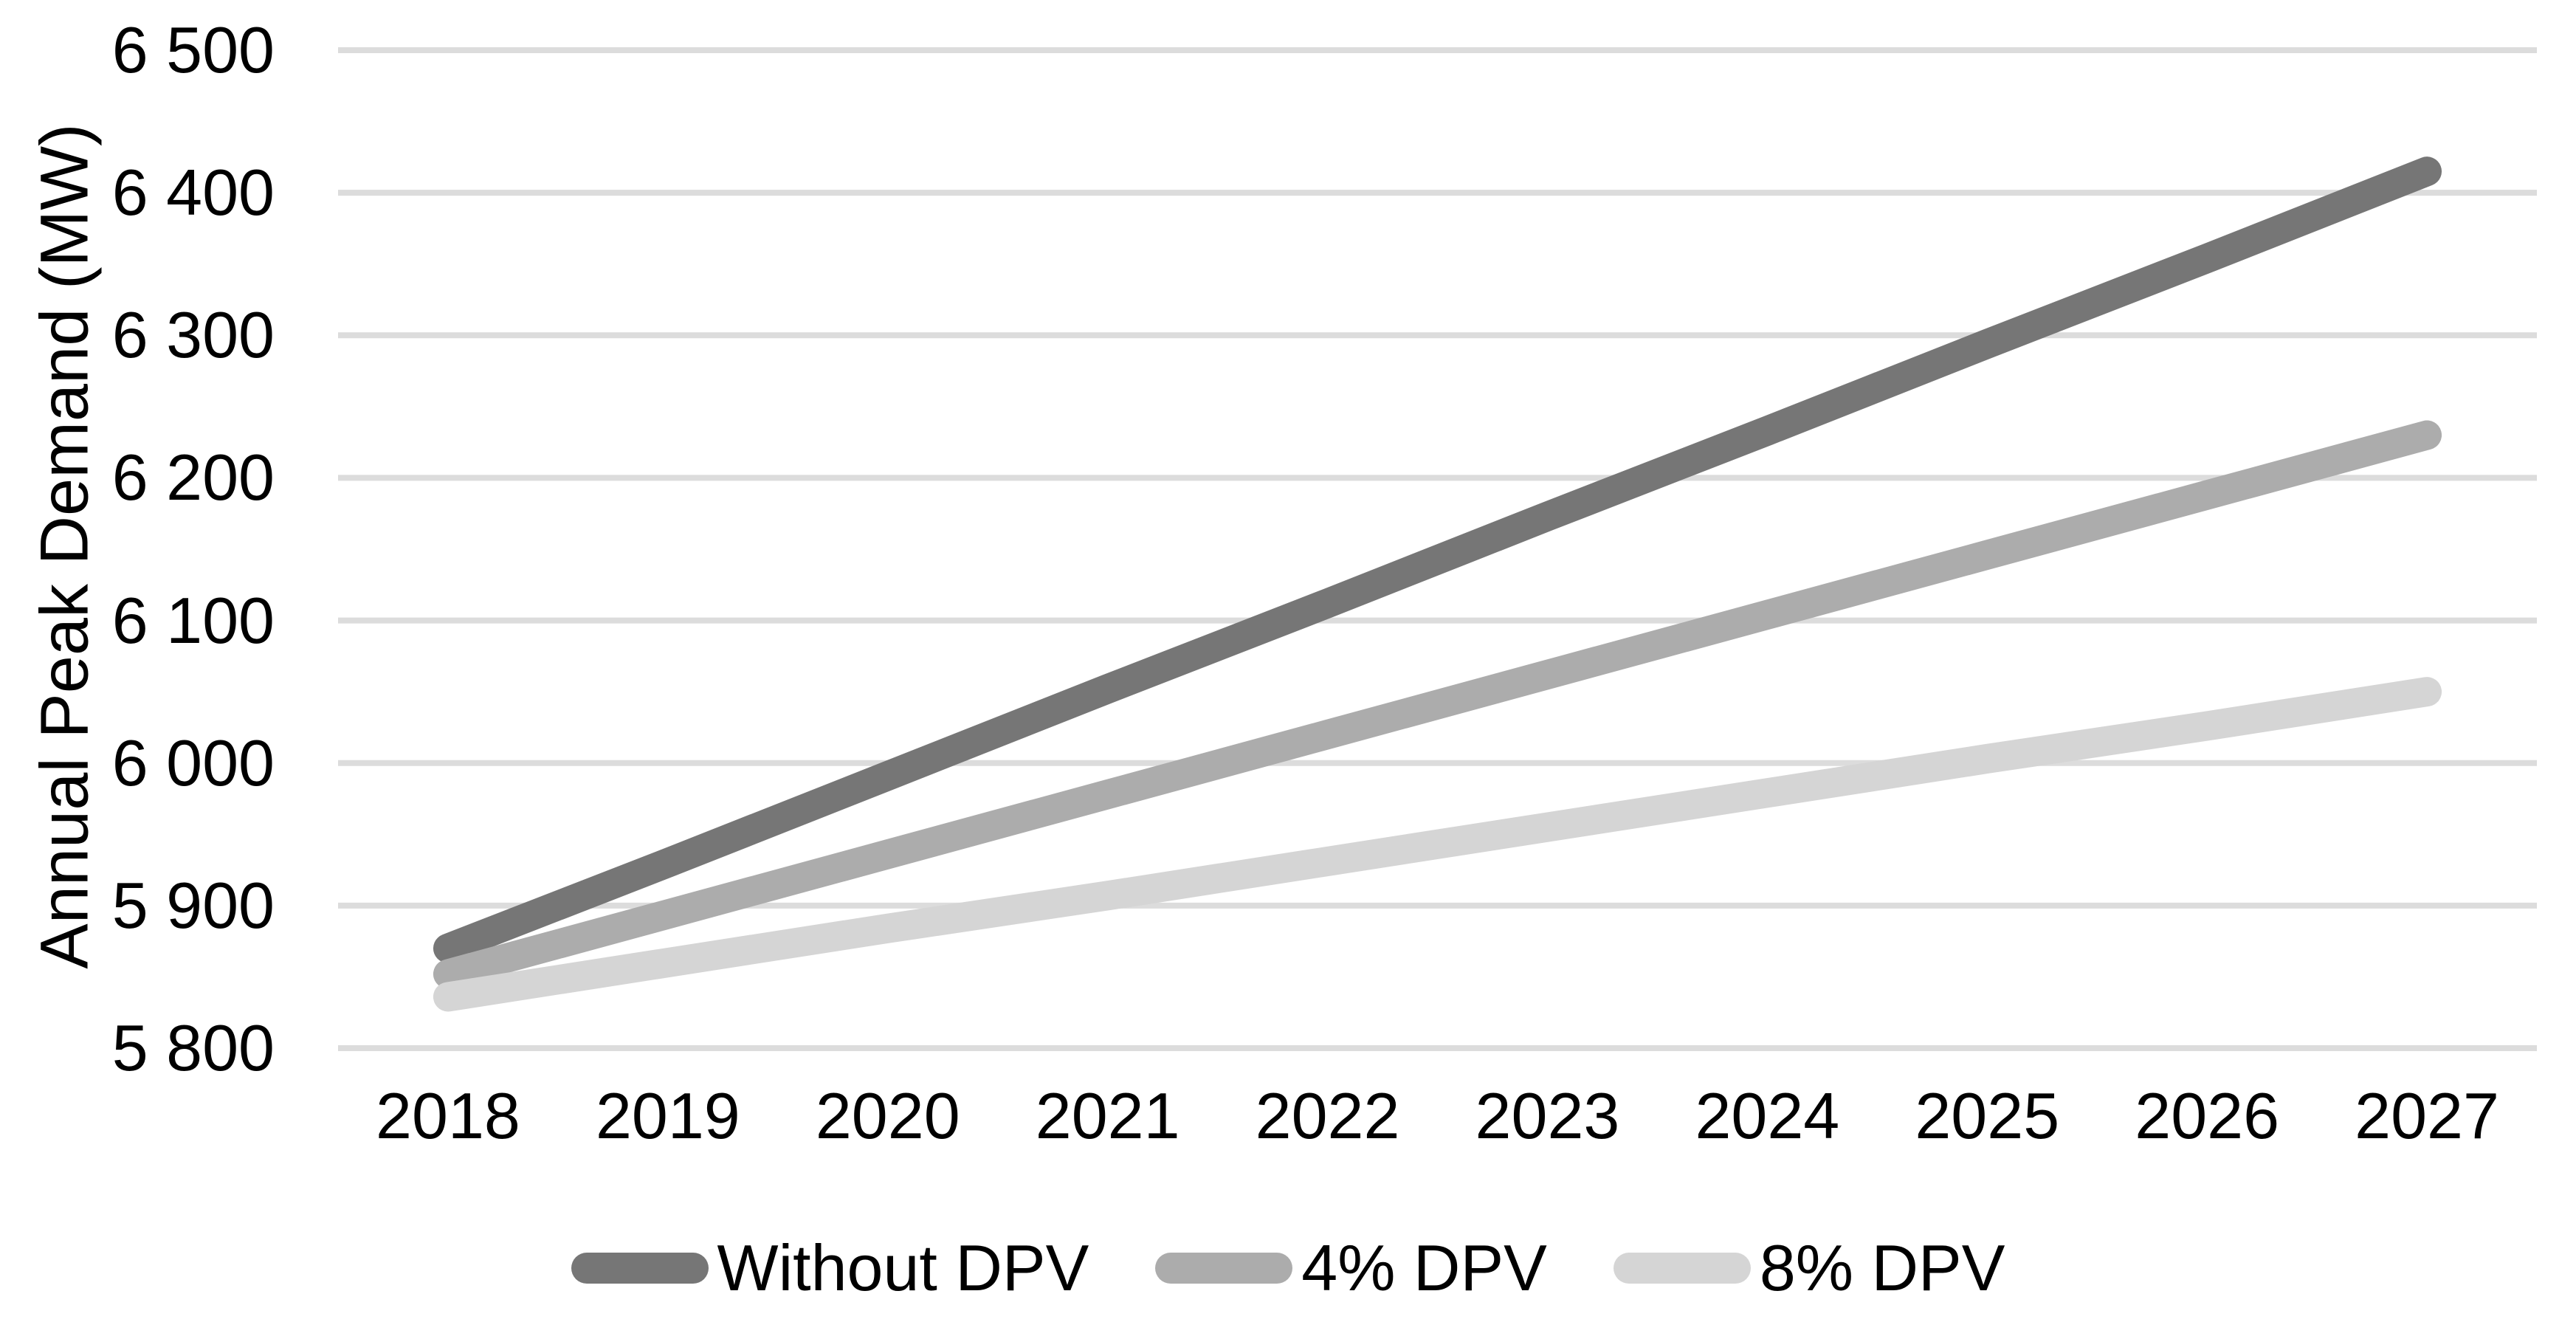 Image resolution: width=2576 pixels, height=1322 pixels. I want to click on y-tick-label: 6 300, so click(193, 335).